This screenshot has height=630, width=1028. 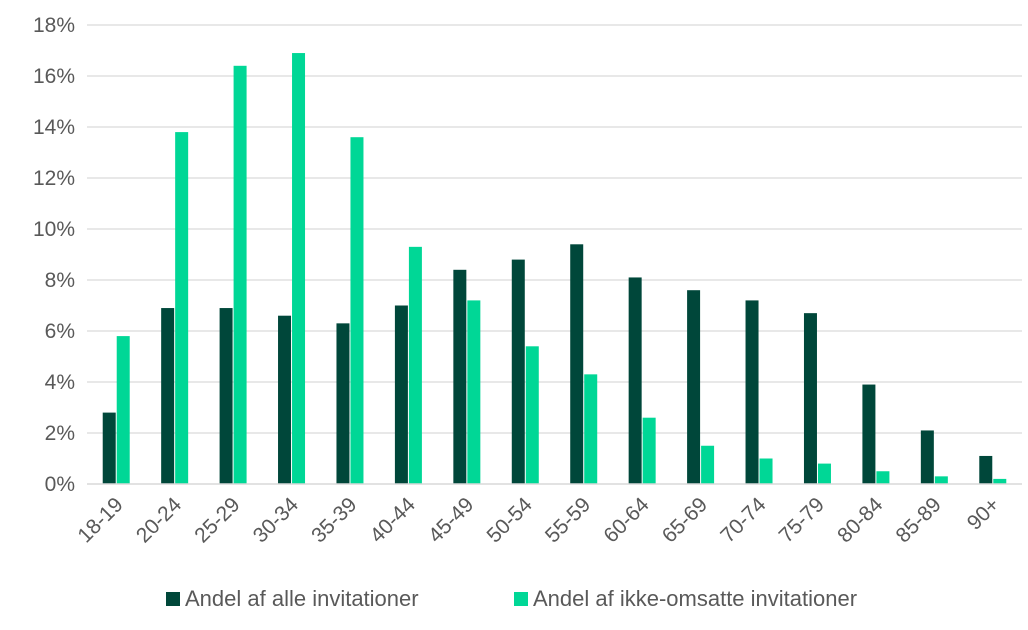 What do you see at coordinates (860, 520) in the screenshot?
I see `x-tick-label: 80-84` at bounding box center [860, 520].